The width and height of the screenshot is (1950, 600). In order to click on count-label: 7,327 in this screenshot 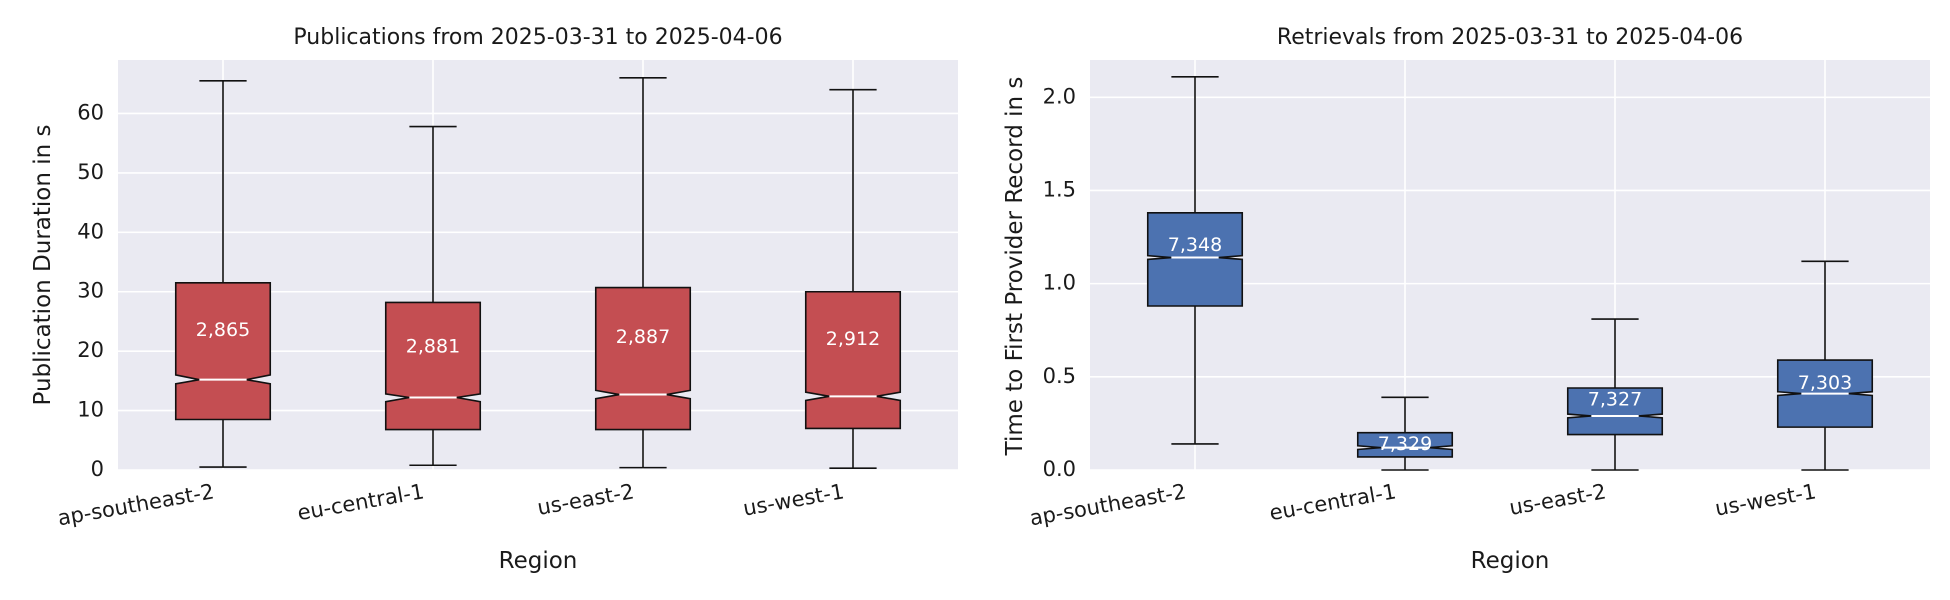, I will do `click(1615, 400)`.